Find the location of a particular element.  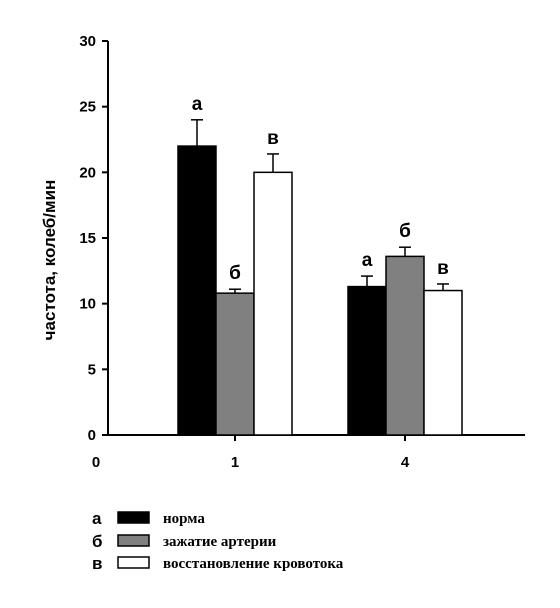

x-origin-label: 0 is located at coordinates (96, 462).